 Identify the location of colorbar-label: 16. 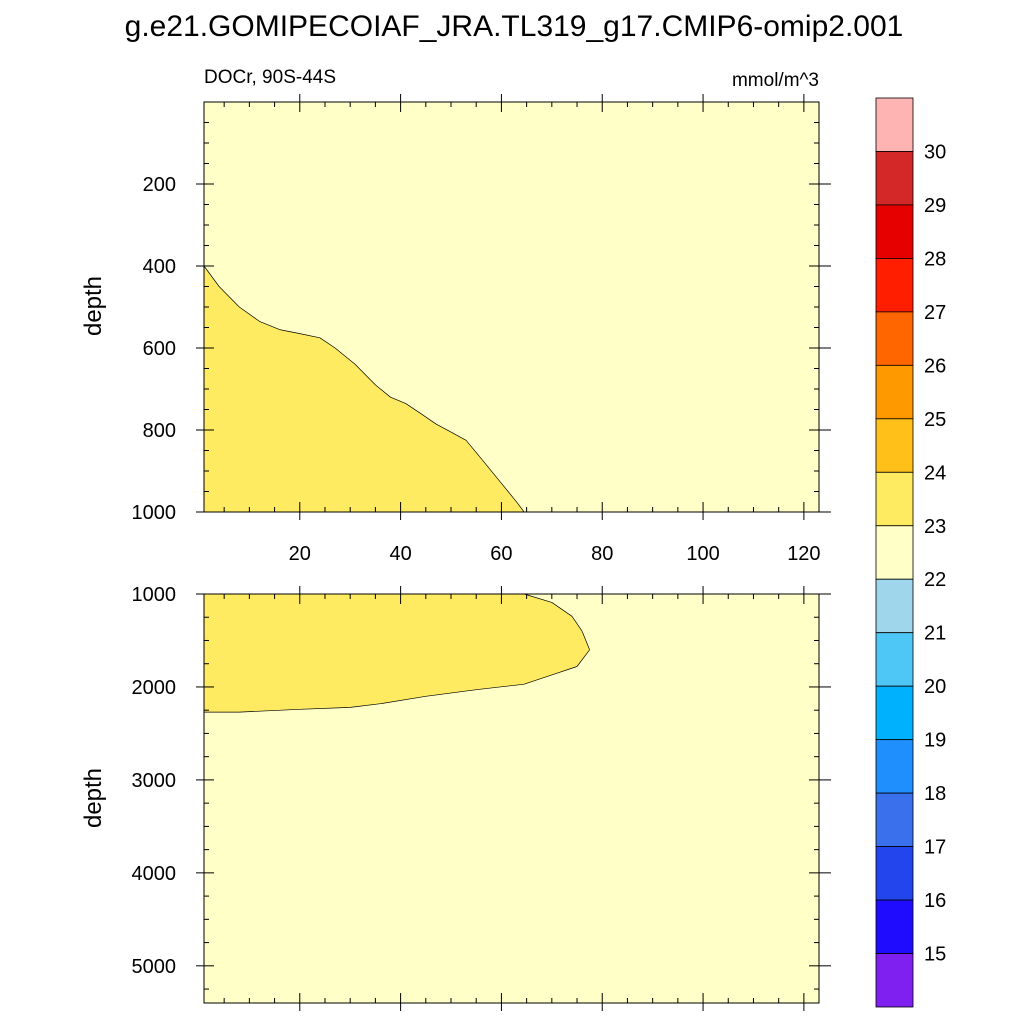
(935, 901).